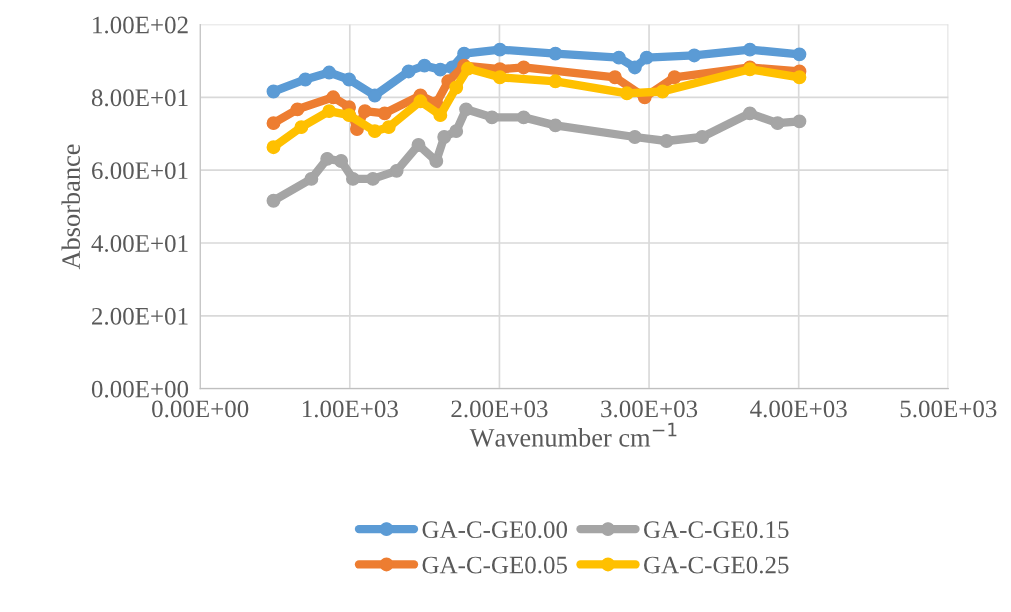 Image resolution: width=1011 pixels, height=612 pixels. Describe the element at coordinates (495, 565) in the screenshot. I see `legend-label: GA-C-GE0.05` at that location.